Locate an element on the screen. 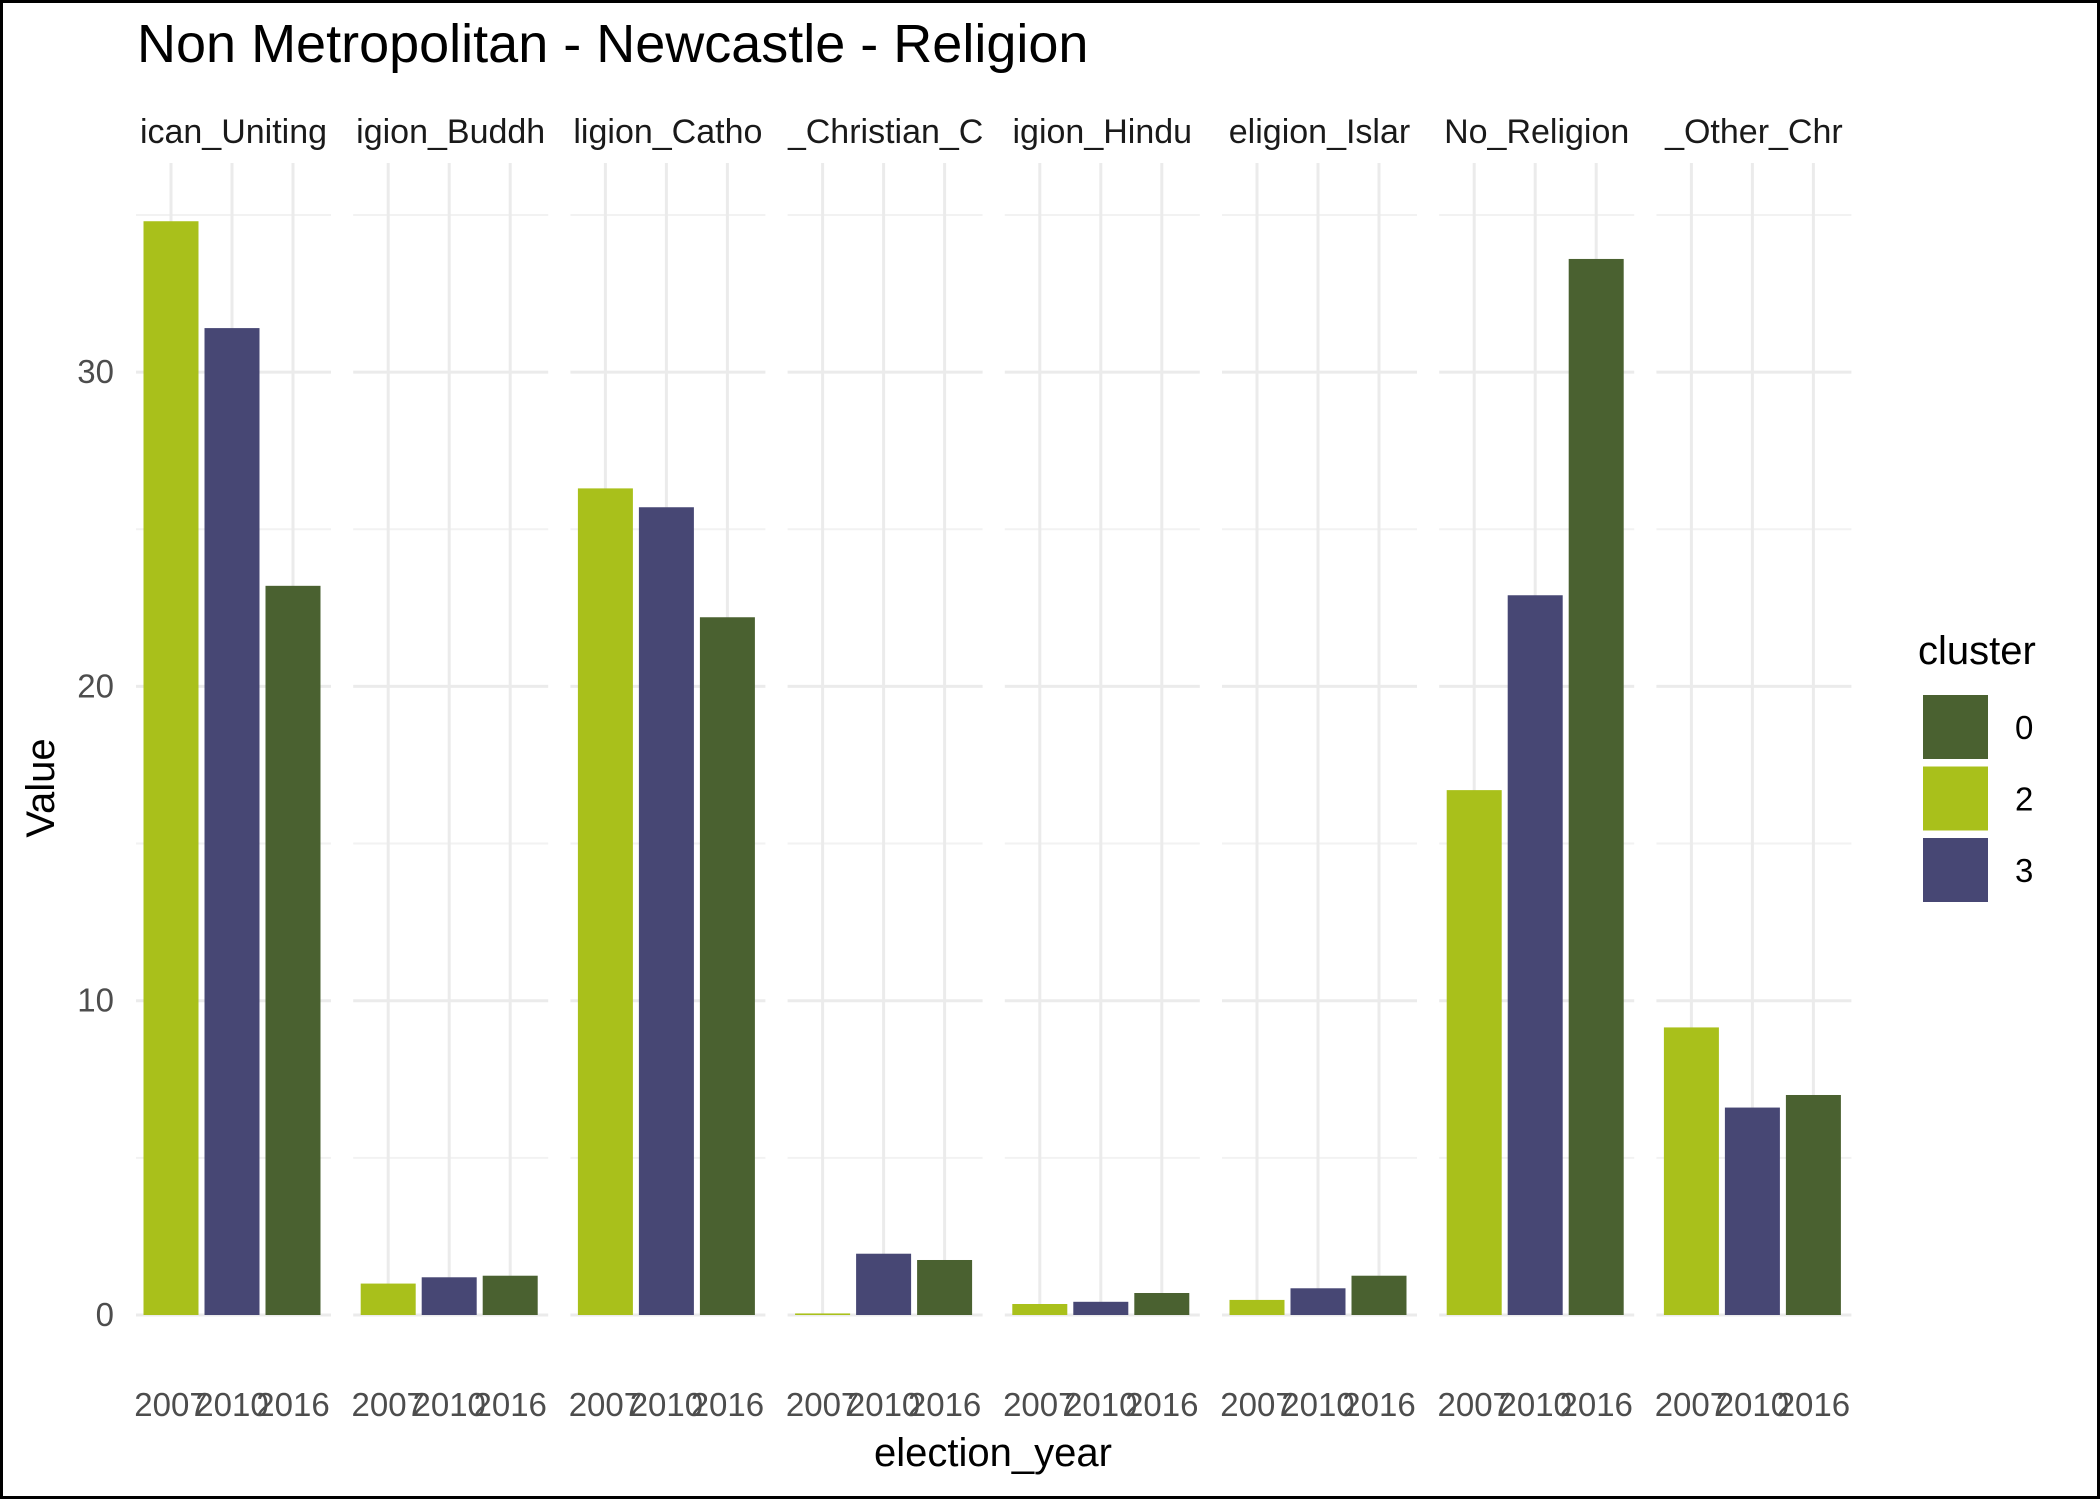 The height and width of the screenshot is (1504, 2100). legend: cluster 0 2 3 is located at coordinates (1977, 765).